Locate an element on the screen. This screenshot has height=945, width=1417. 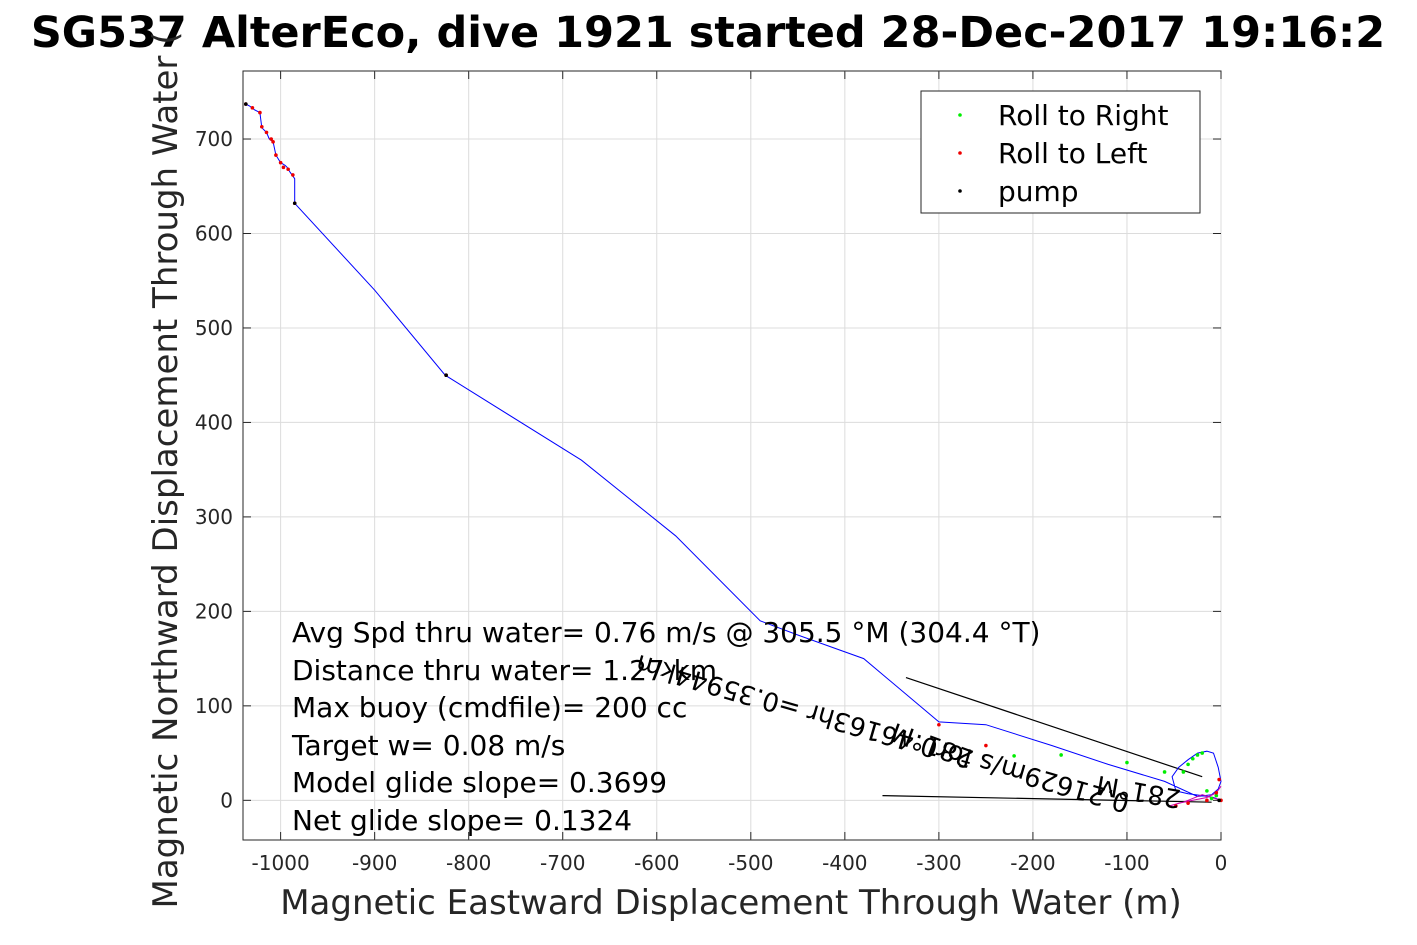
reference-lines is located at coordinates (1047, 739).